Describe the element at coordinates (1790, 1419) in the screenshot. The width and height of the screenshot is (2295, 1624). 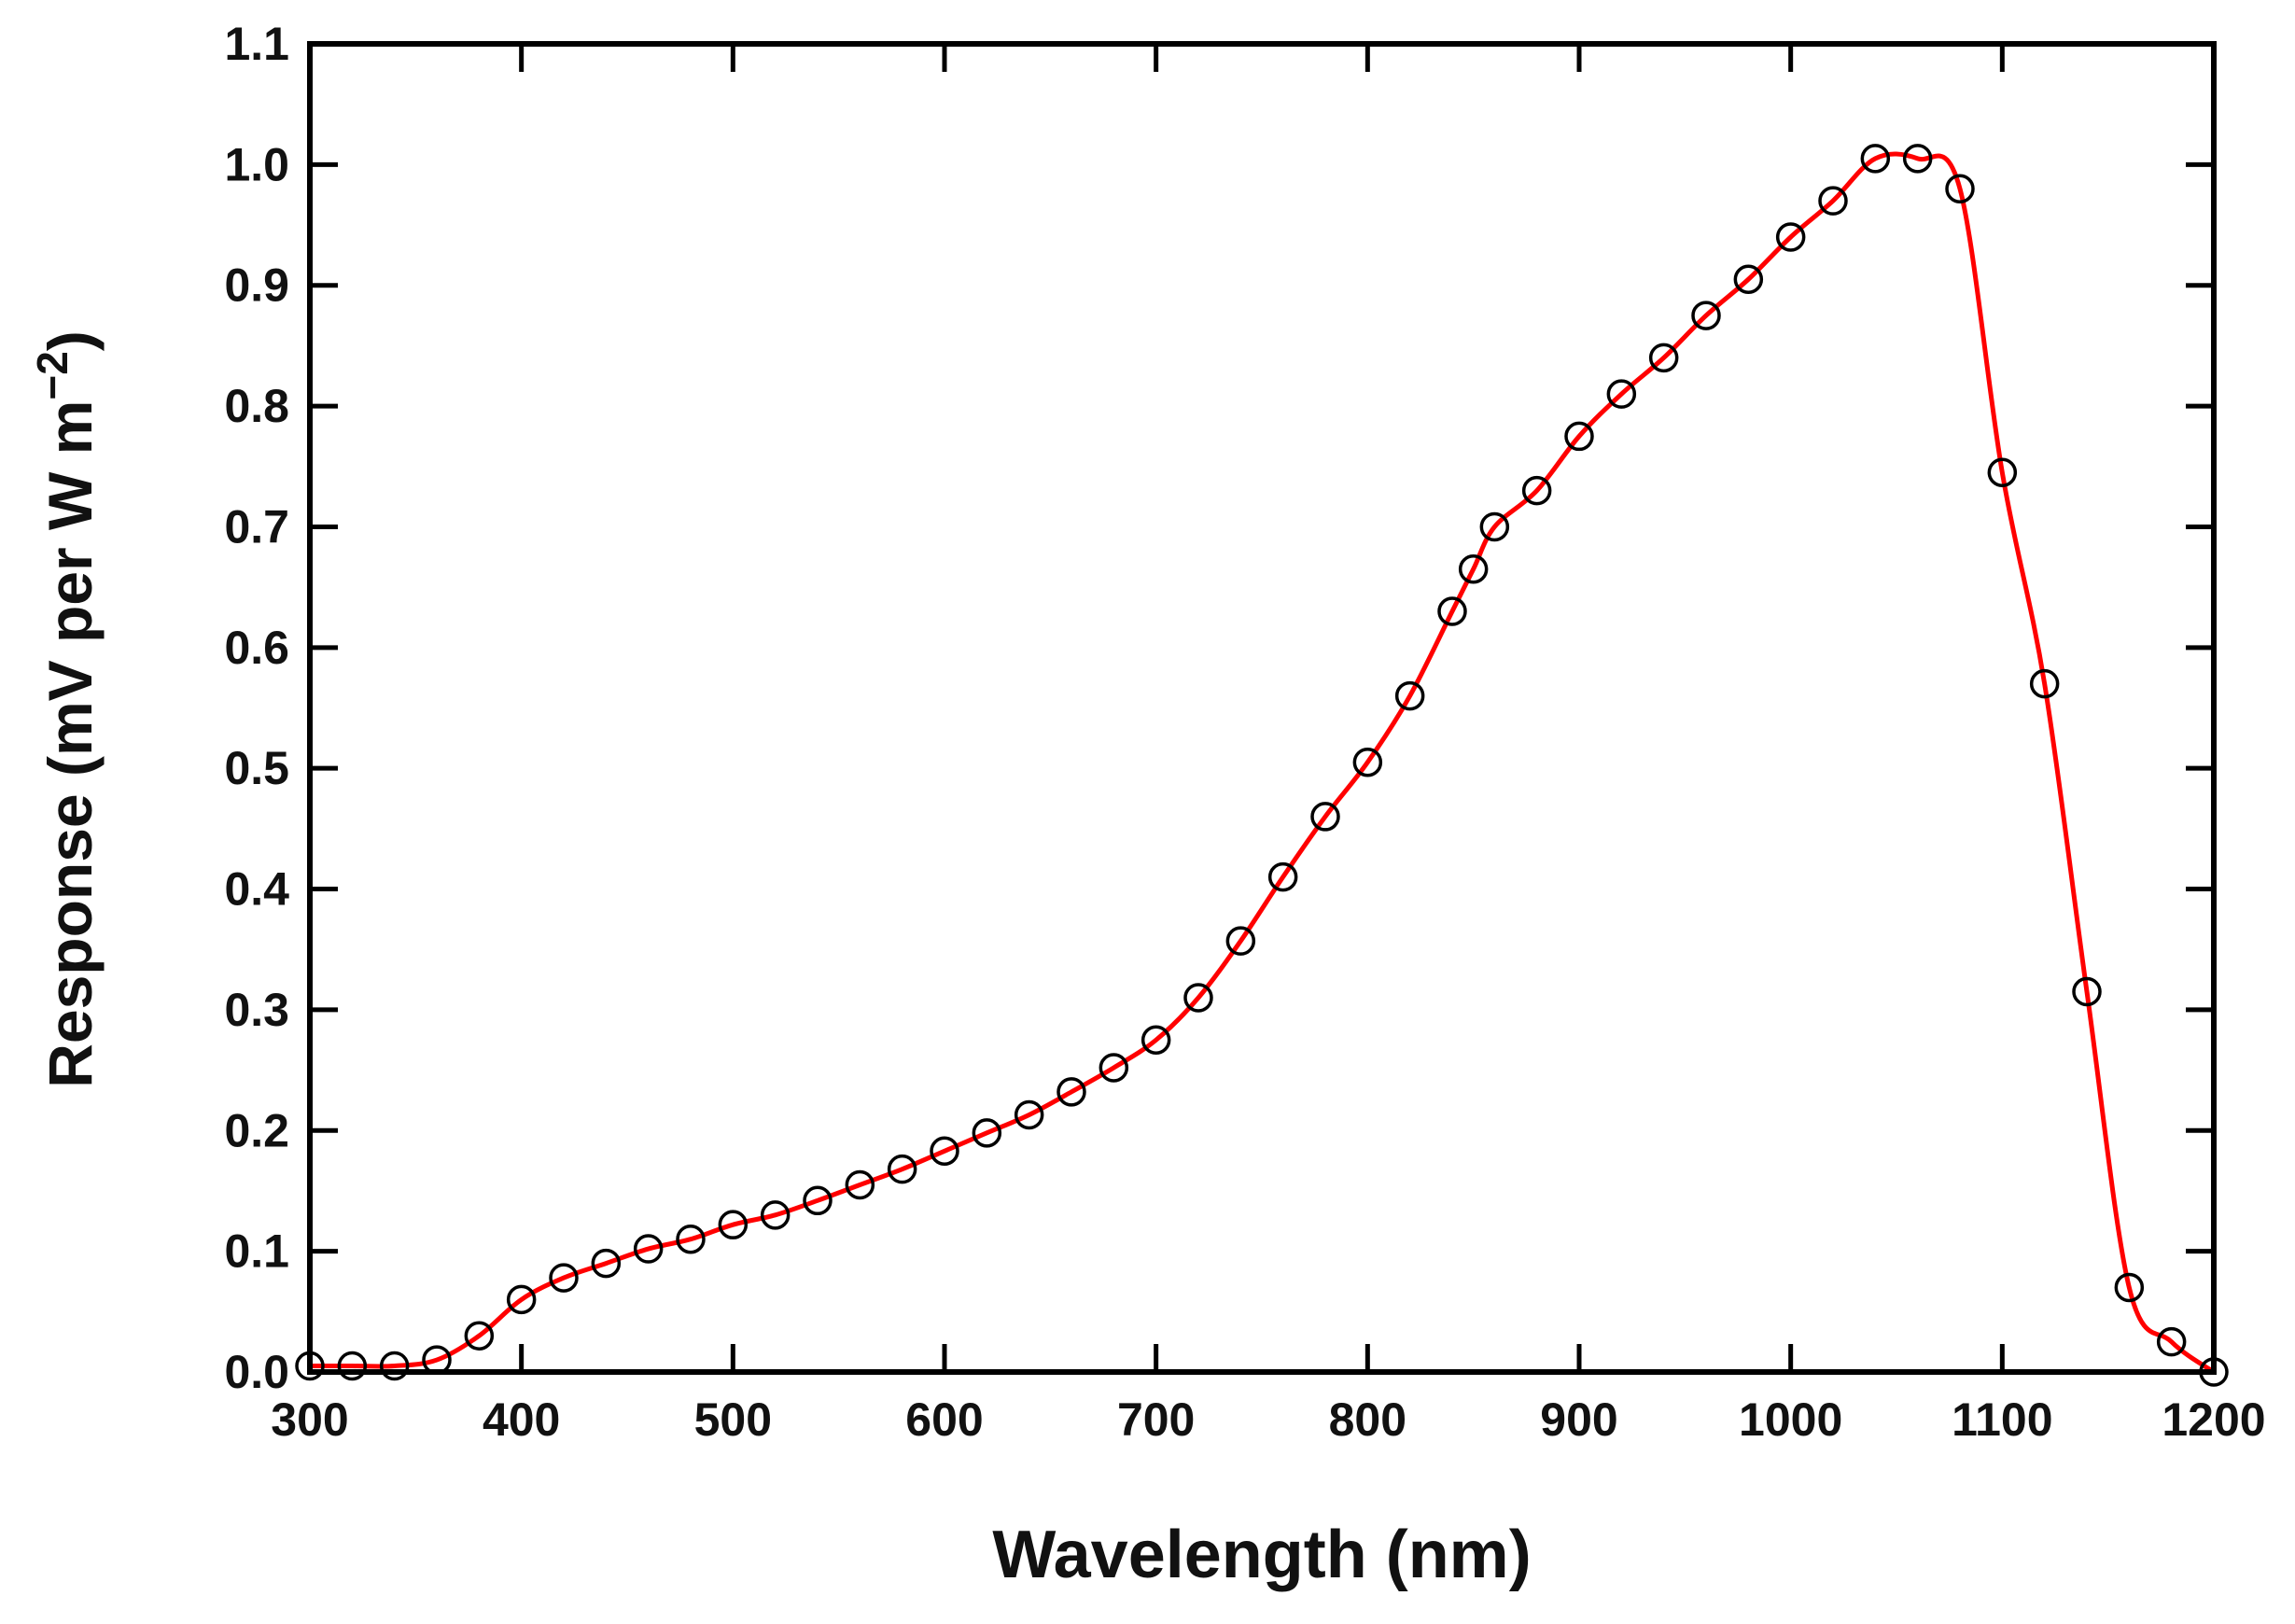
I see `x-tick-label: 1000` at that location.